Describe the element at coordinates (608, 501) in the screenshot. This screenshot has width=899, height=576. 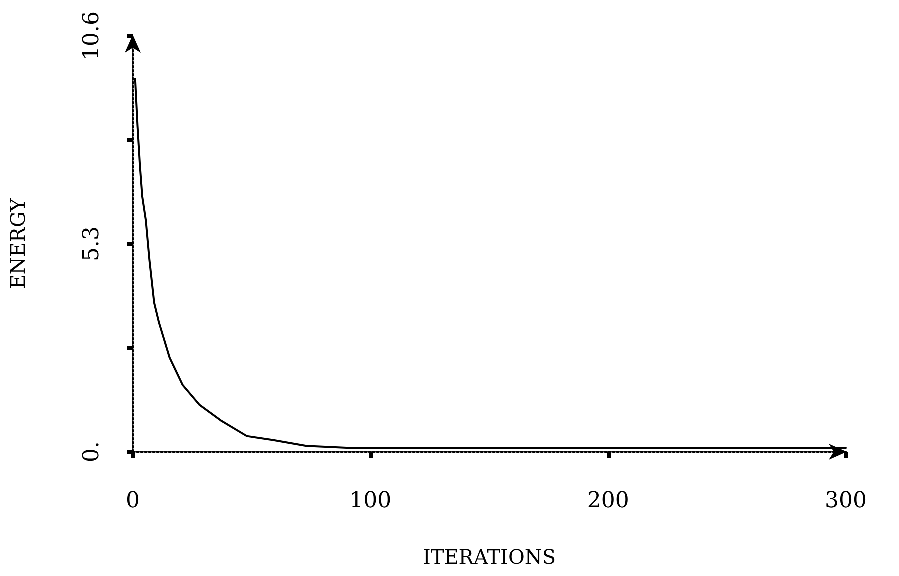
I see `x-tick-label: 200` at that location.